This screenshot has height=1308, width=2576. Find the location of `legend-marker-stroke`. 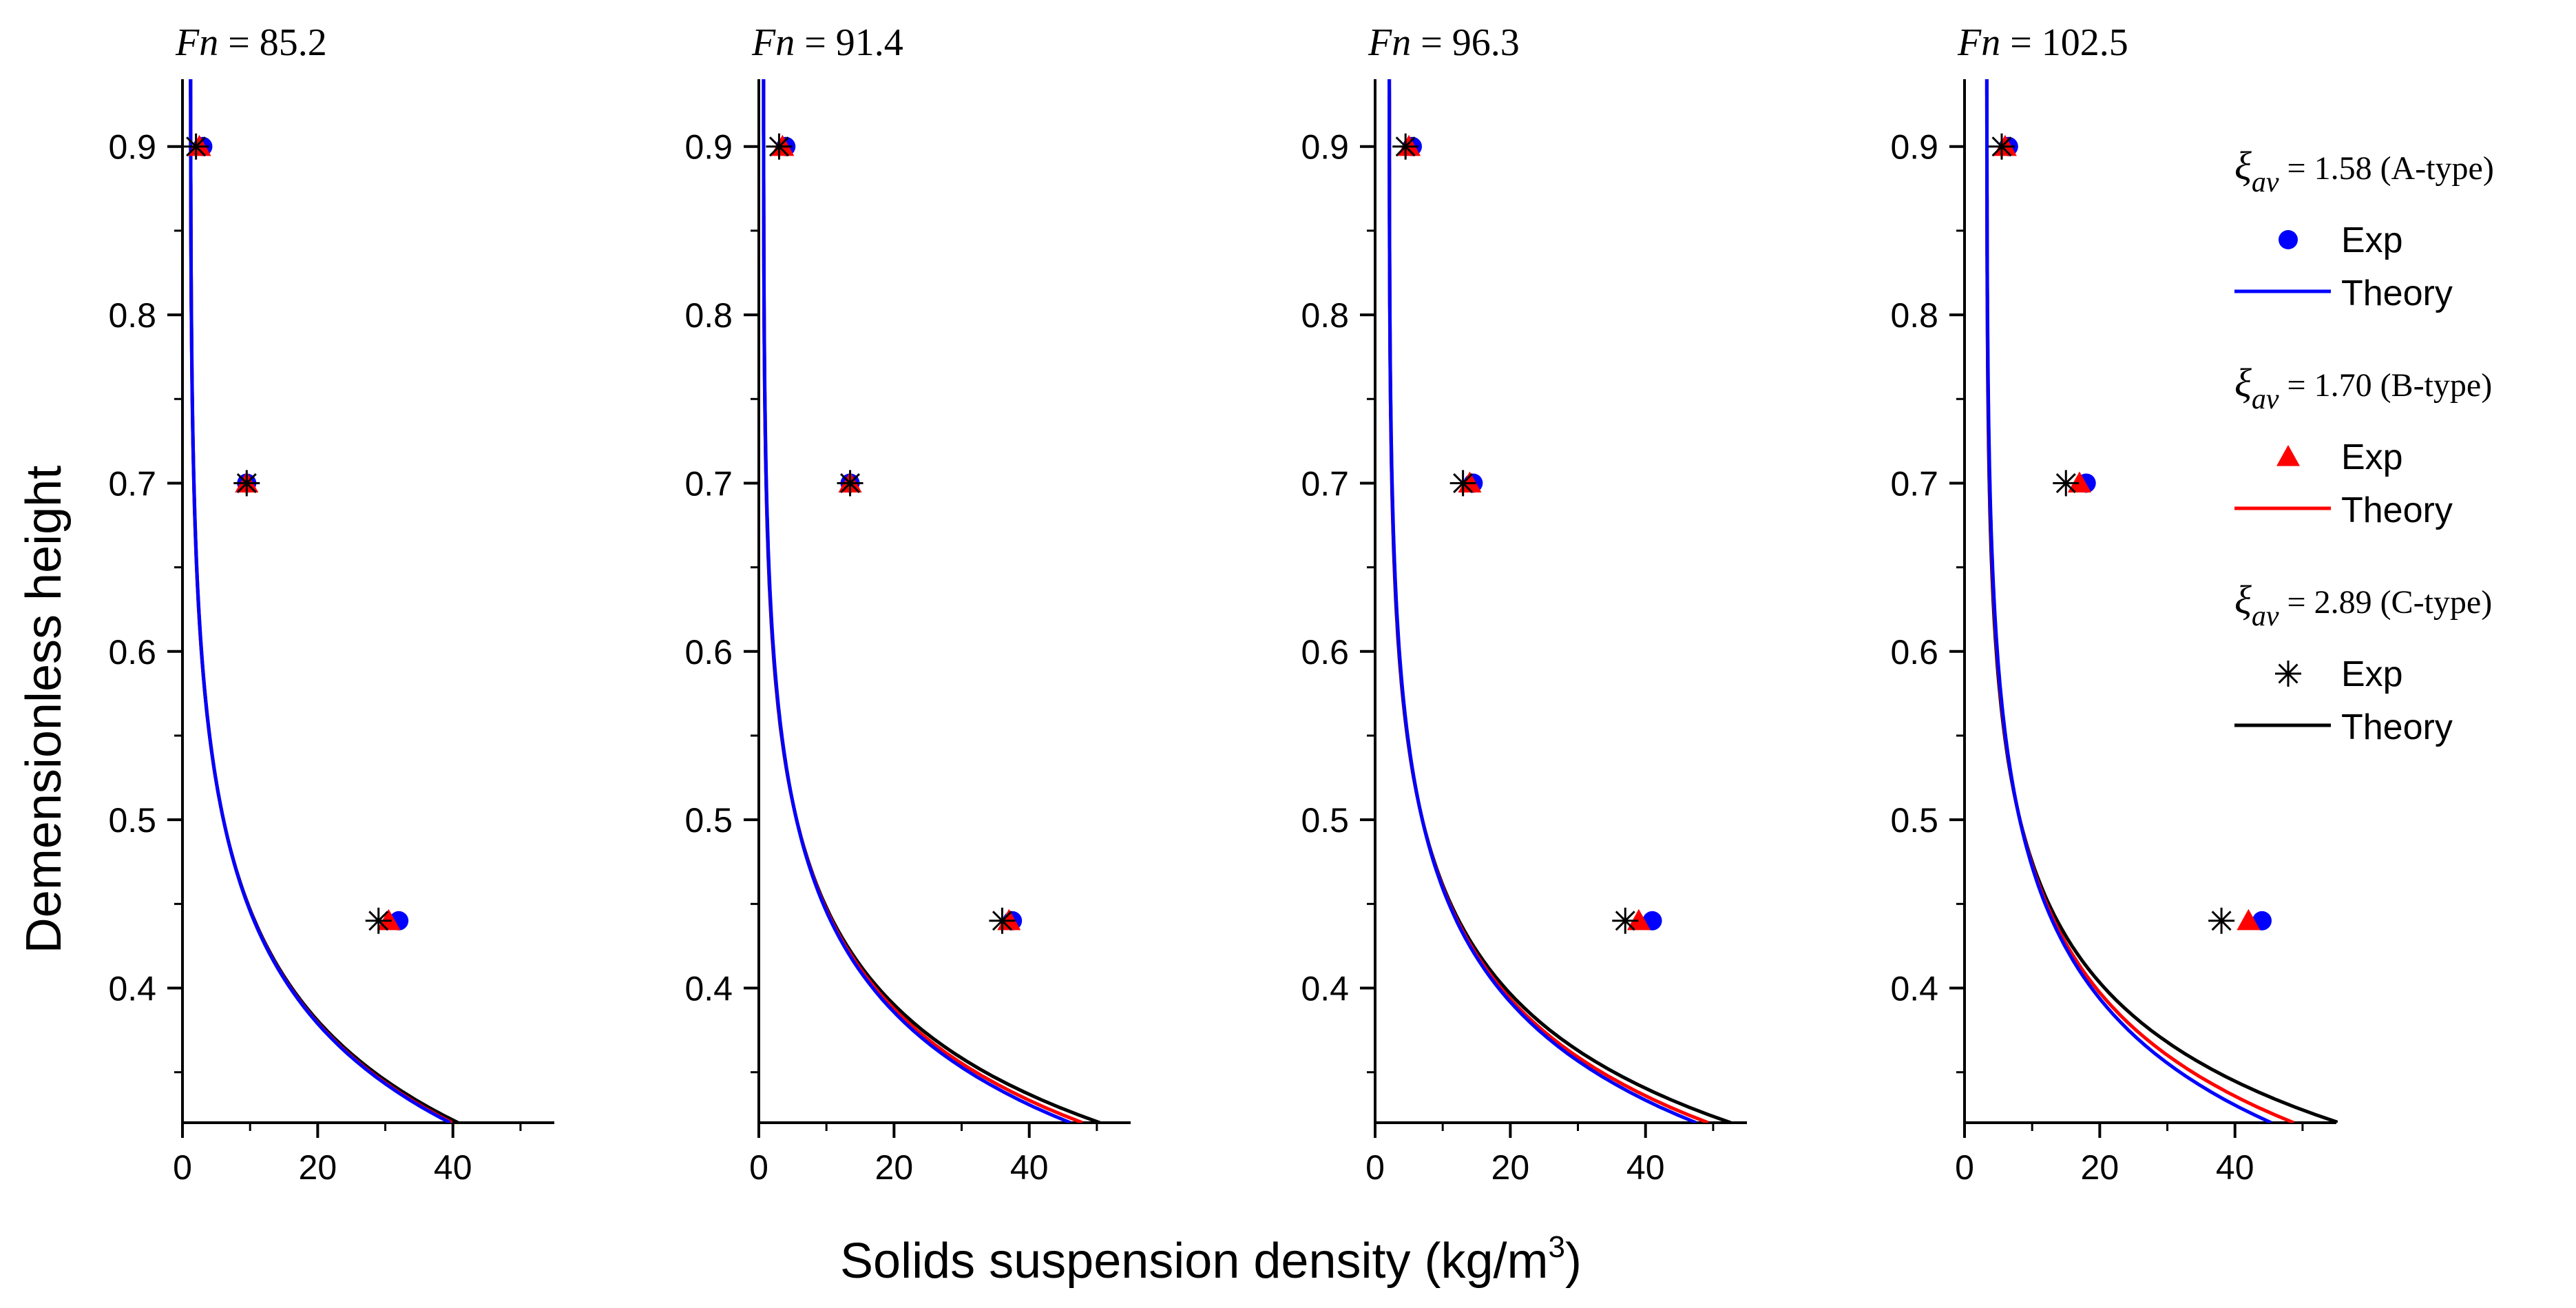

legend-marker-stroke is located at coordinates (2288, 673).